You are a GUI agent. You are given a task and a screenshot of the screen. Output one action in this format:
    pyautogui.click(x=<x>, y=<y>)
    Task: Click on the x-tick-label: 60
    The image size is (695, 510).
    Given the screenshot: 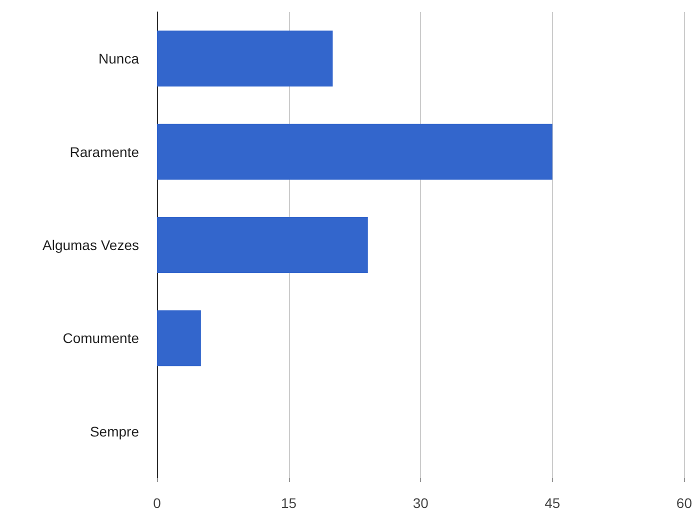 What is the action you would take?
    pyautogui.click(x=684, y=502)
    